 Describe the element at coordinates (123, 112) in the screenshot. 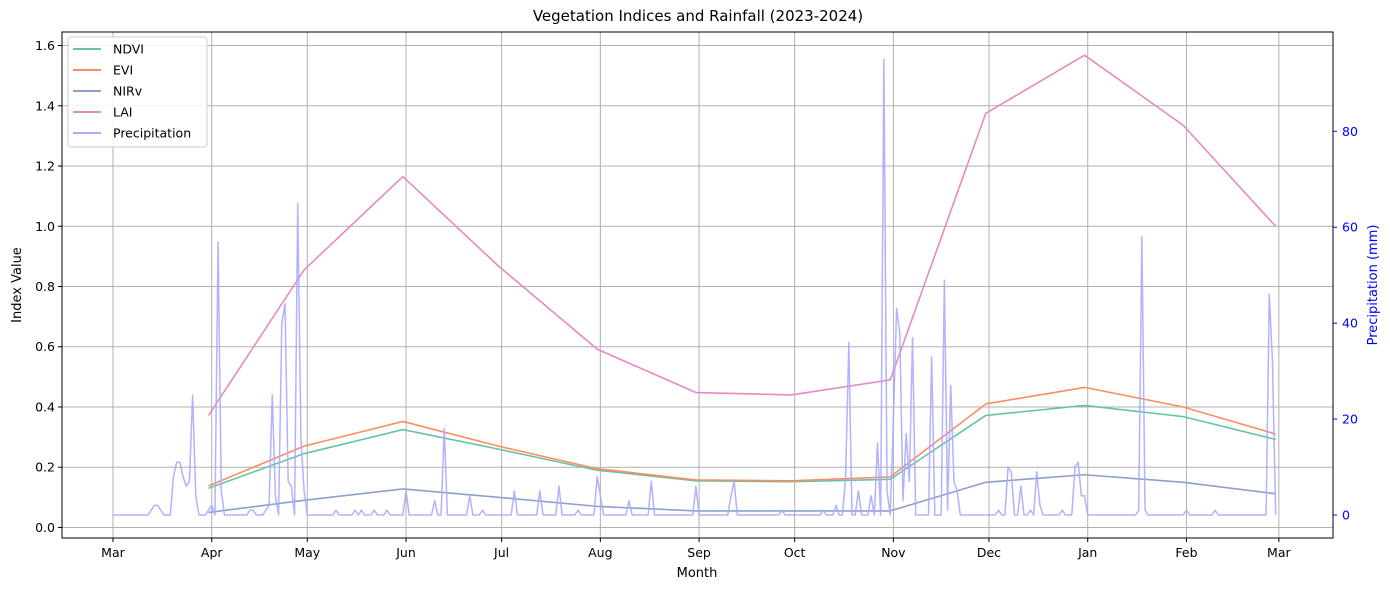

I see `legend-label-lai: LAI` at that location.